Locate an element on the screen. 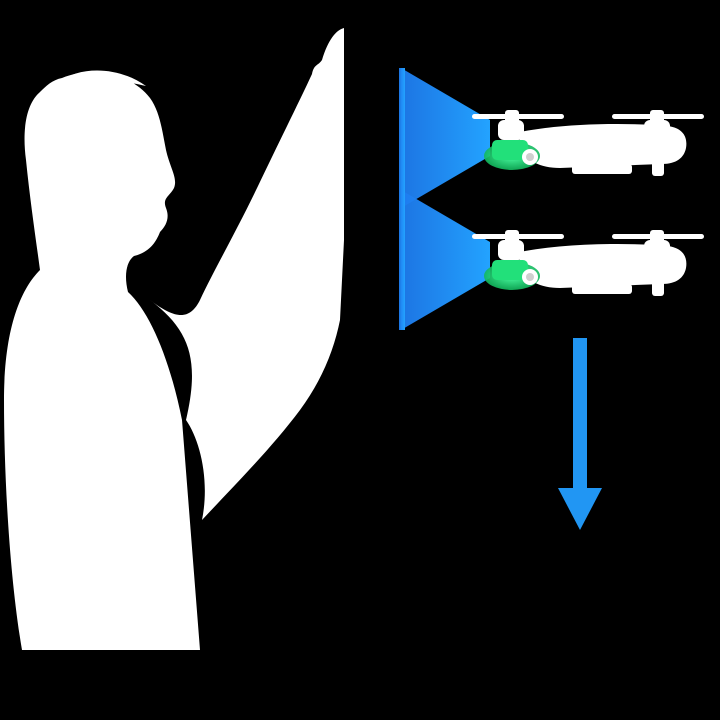 The width and height of the screenshot is (720, 720). beam-edge is located at coordinates (402, 199).